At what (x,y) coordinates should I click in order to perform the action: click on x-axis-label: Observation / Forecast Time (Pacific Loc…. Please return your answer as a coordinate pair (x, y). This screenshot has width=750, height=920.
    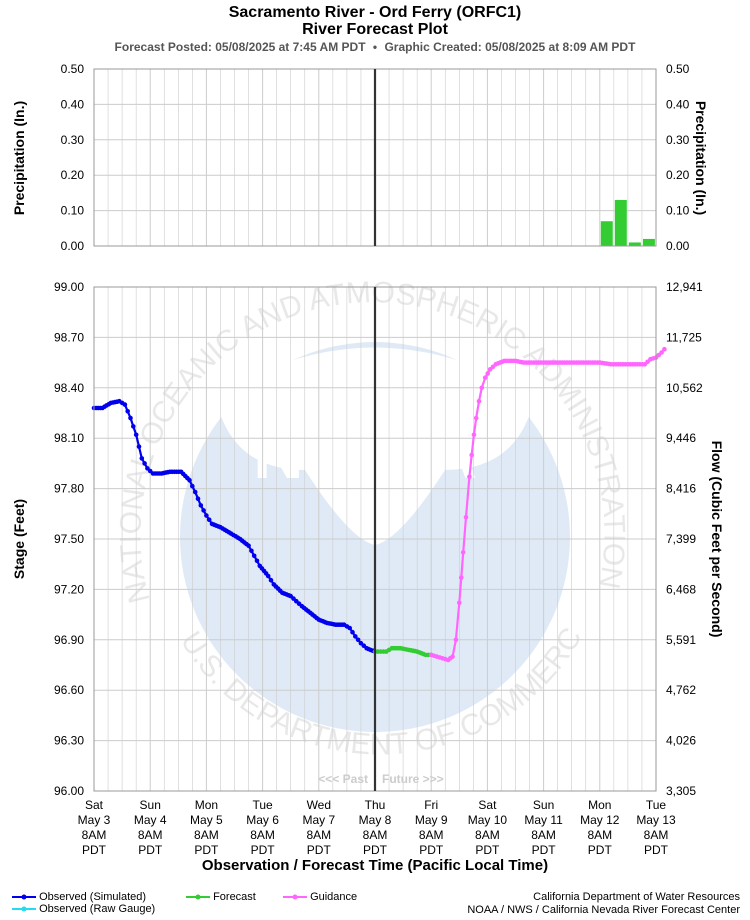
    Looking at the image, I should click on (375, 865).